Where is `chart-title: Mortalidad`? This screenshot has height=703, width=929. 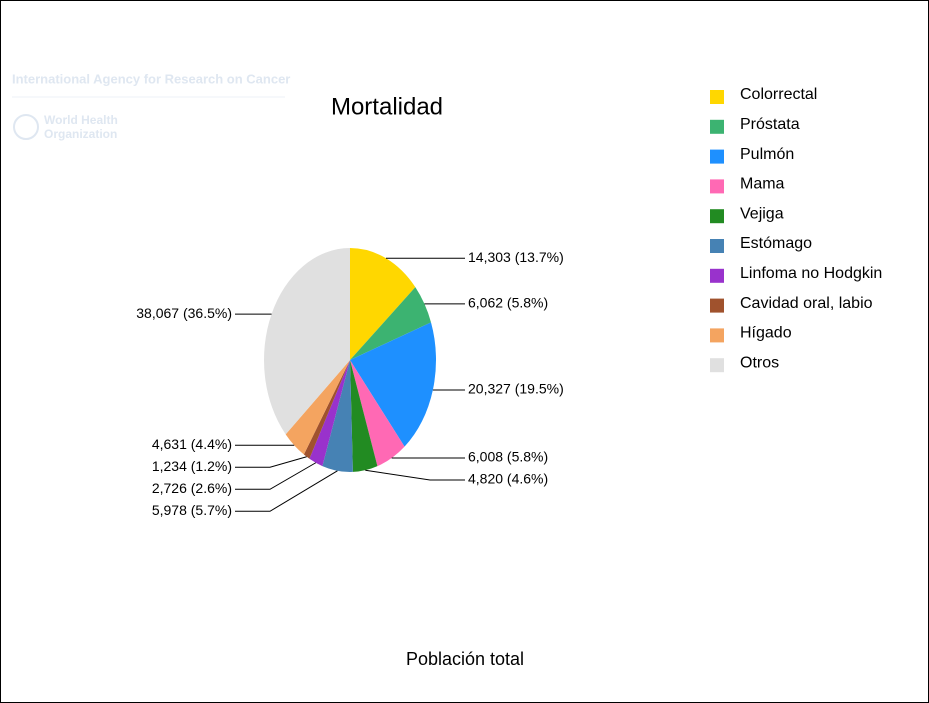 chart-title: Mortalidad is located at coordinates (387, 106).